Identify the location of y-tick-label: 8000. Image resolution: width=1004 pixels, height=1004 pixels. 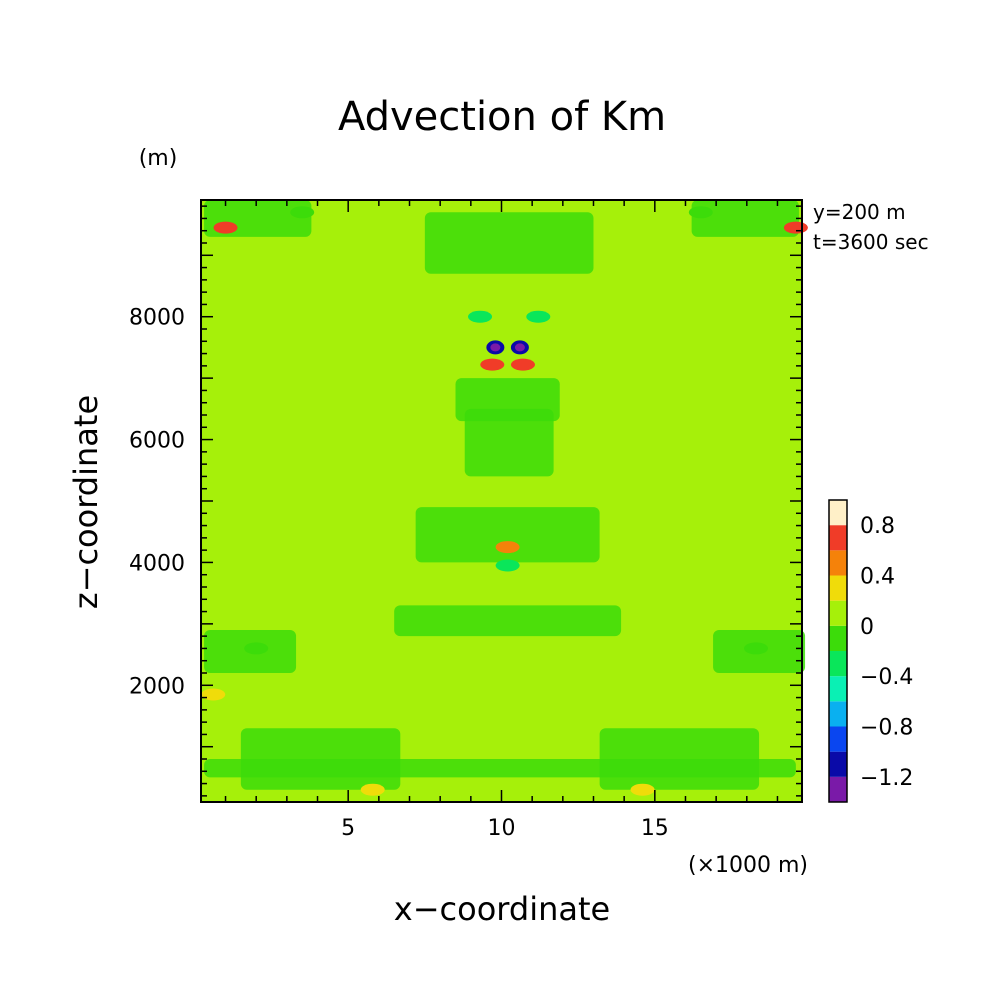
(157, 318).